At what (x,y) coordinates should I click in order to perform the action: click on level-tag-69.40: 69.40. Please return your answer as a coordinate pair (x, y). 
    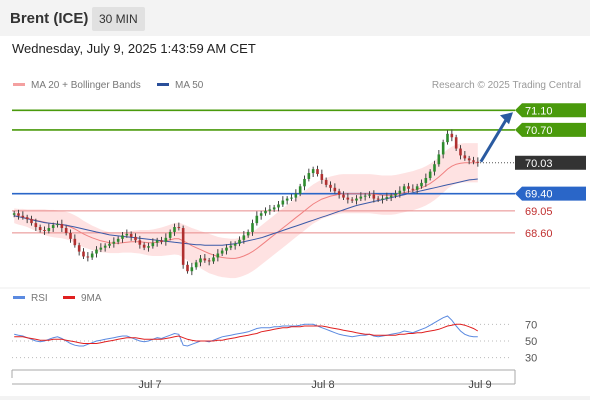
    Looking at the image, I should click on (550, 193).